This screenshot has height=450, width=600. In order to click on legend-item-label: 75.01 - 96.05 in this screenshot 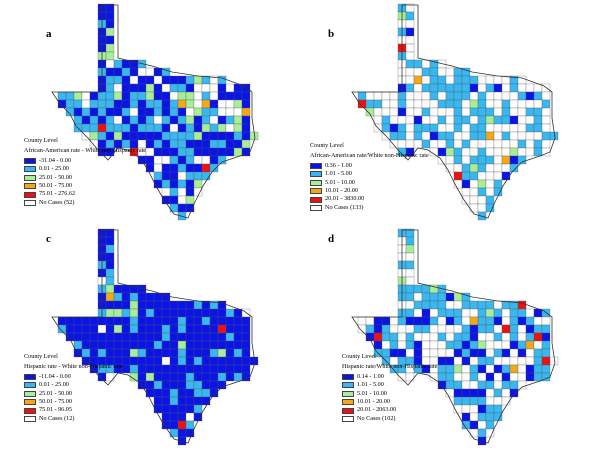, I will do `click(55, 410)`.